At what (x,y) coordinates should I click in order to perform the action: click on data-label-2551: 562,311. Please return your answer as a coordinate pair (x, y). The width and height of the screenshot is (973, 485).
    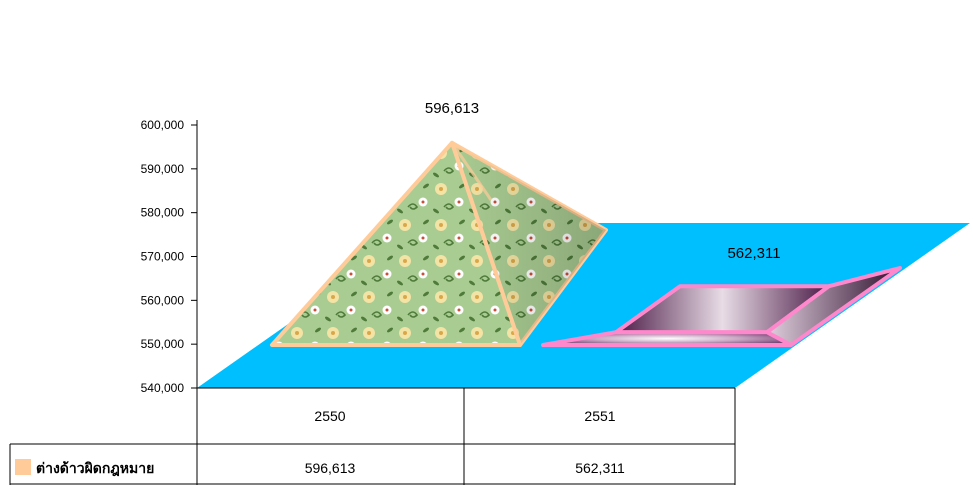
    Looking at the image, I should click on (753, 253).